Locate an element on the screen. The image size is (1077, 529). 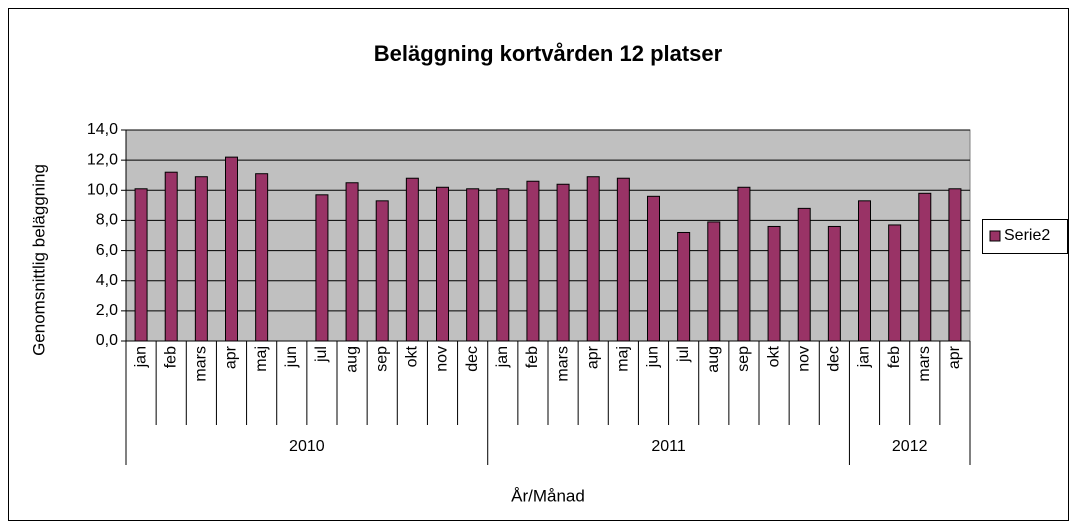
y-tick-label: 0,0 is located at coordinates (107, 340).